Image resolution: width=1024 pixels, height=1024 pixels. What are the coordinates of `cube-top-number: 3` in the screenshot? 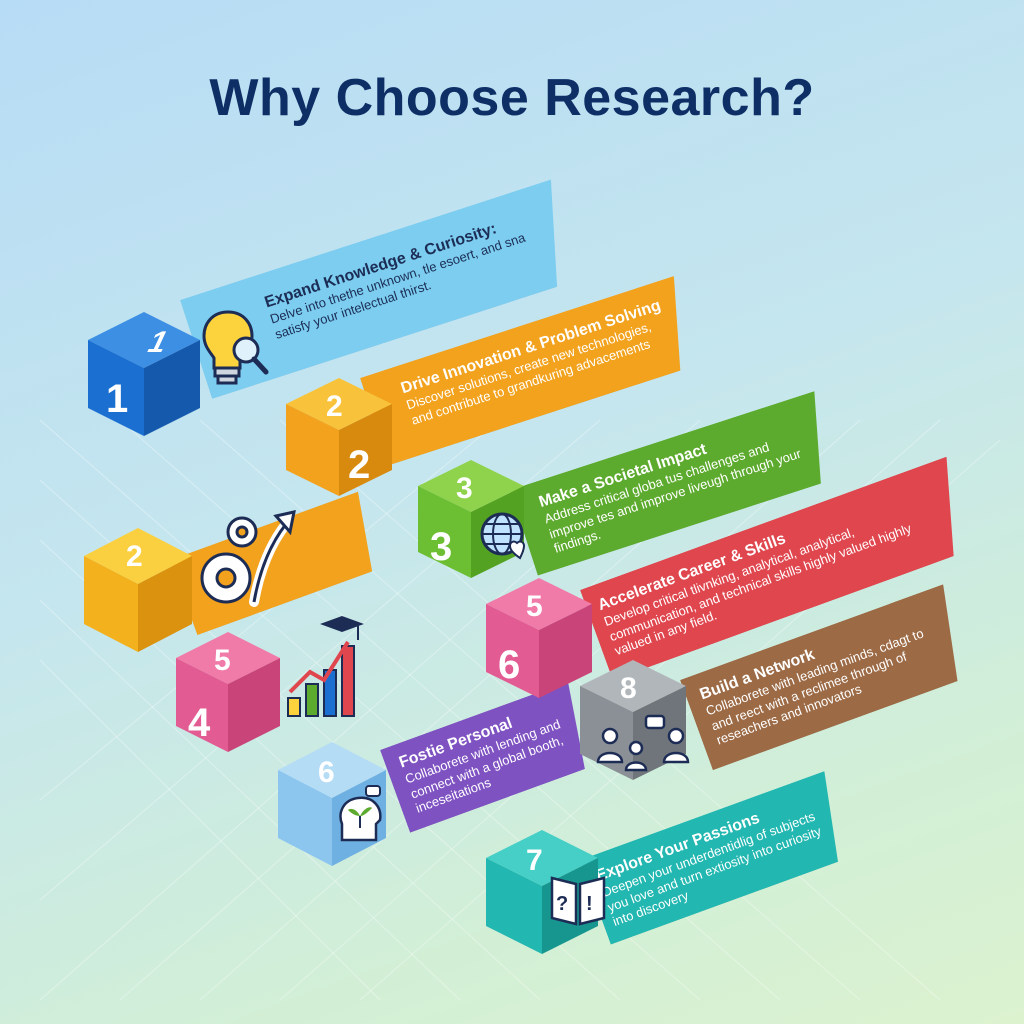 It's located at (464, 488).